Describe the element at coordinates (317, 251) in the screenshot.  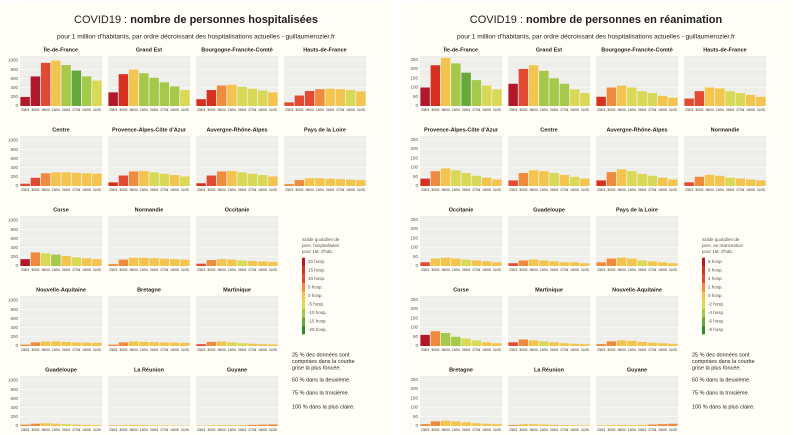
I see `legend-title: pour 1M. d'hab.` at that location.